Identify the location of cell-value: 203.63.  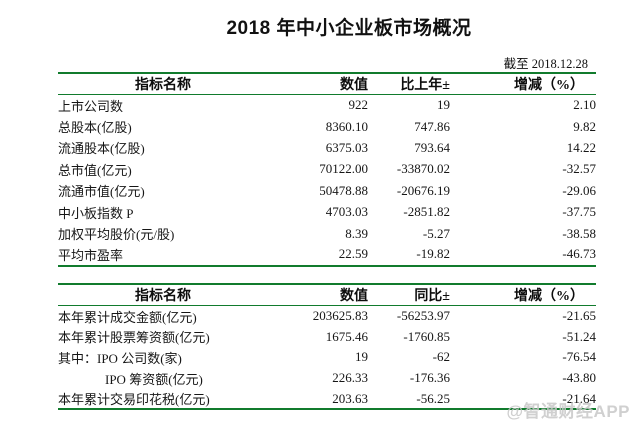
(350, 398).